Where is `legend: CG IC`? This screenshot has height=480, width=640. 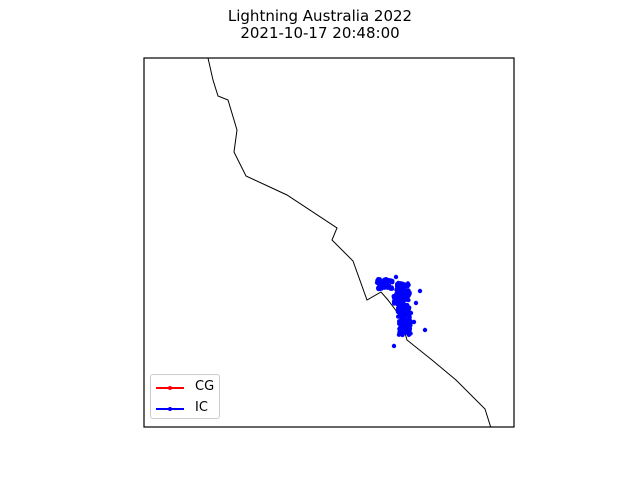
legend: CG IC is located at coordinates (185, 396).